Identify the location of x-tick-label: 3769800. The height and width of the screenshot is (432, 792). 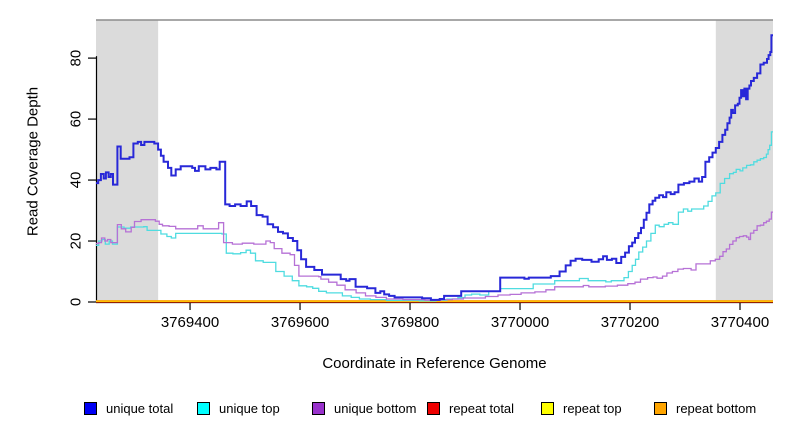
(410, 322).